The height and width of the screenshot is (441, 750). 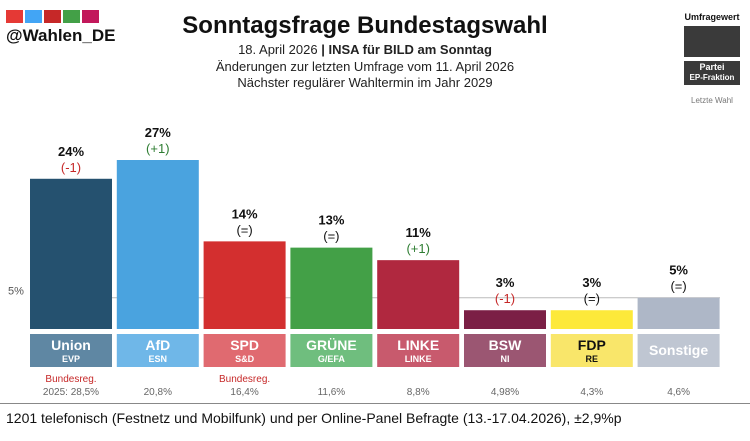 What do you see at coordinates (592, 359) in the screenshot?
I see `ep-group-label: RE` at bounding box center [592, 359].